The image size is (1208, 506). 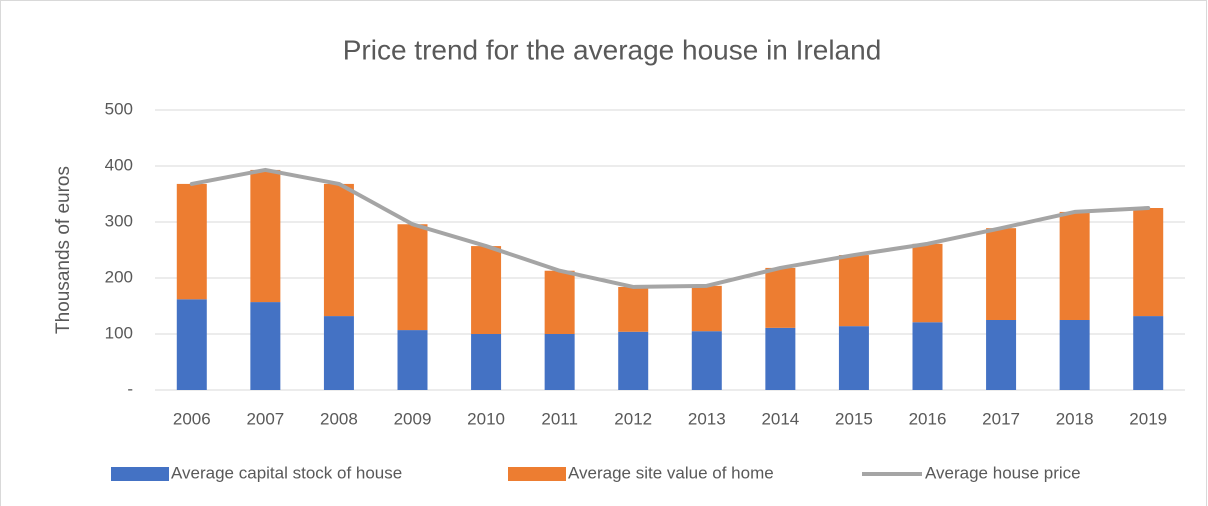 What do you see at coordinates (1148, 418) in the screenshot?
I see `x-tick-label: 2019` at bounding box center [1148, 418].